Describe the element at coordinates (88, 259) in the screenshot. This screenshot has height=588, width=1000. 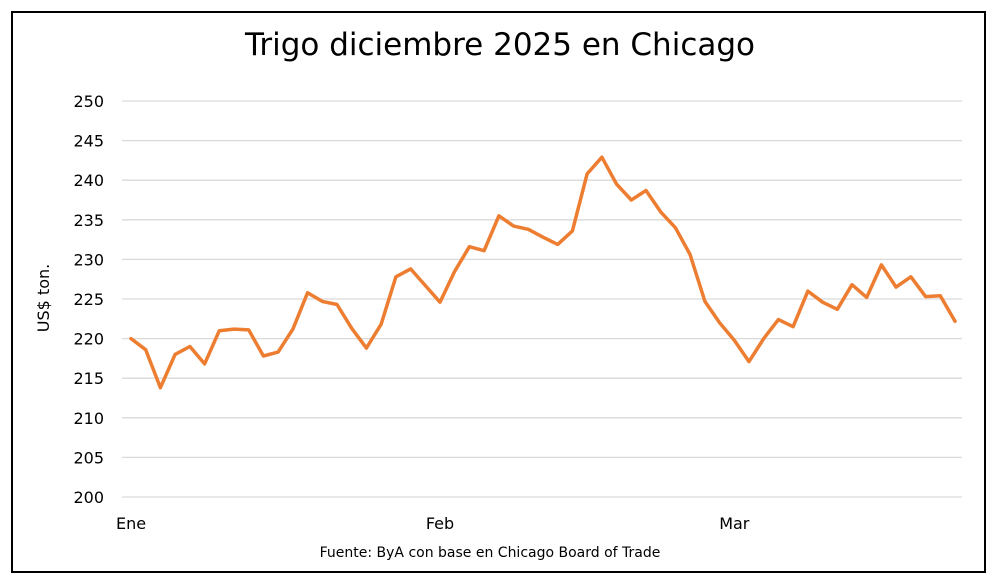
I see `y-tick-label: 230` at that location.